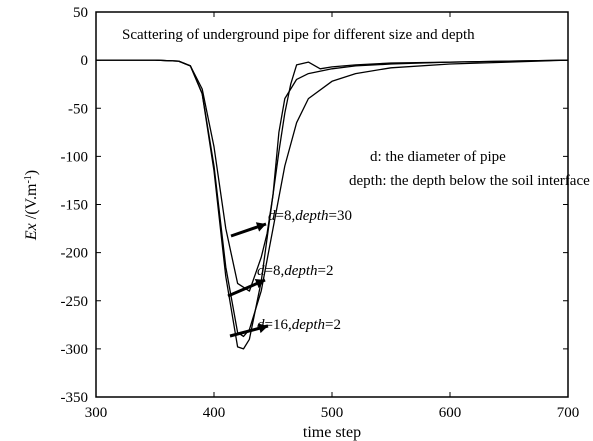 Image resolution: width=593 pixels, height=441 pixels. I want to click on annotation-layer: d=8,depth=30 d=8,depth=2 d=16,depth=2, so click(289, 273).